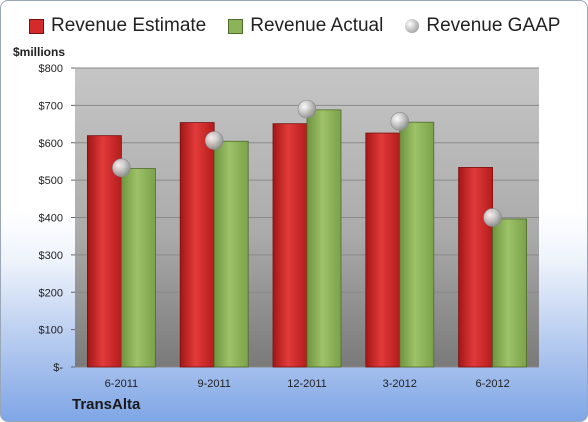 Image resolution: width=588 pixels, height=422 pixels. I want to click on x-category-label: 12-2011, so click(307, 384).